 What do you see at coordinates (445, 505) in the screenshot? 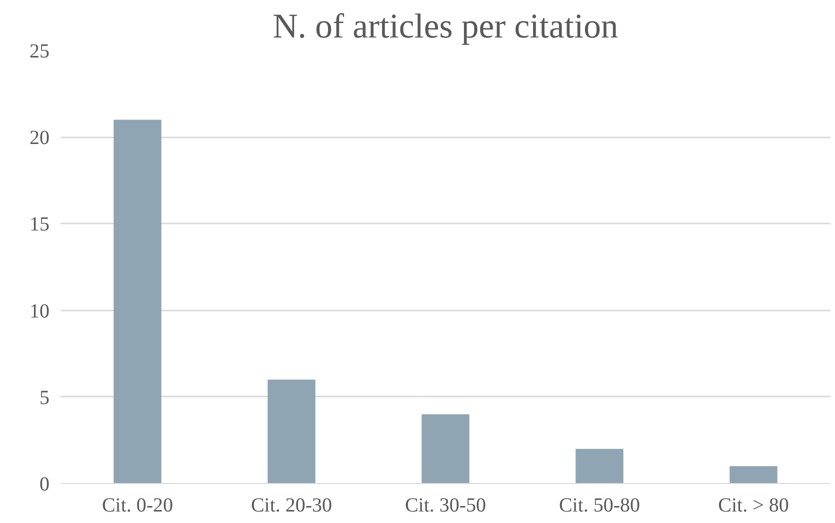
I see `x-tick-label: Cit. 30-50` at bounding box center [445, 505].